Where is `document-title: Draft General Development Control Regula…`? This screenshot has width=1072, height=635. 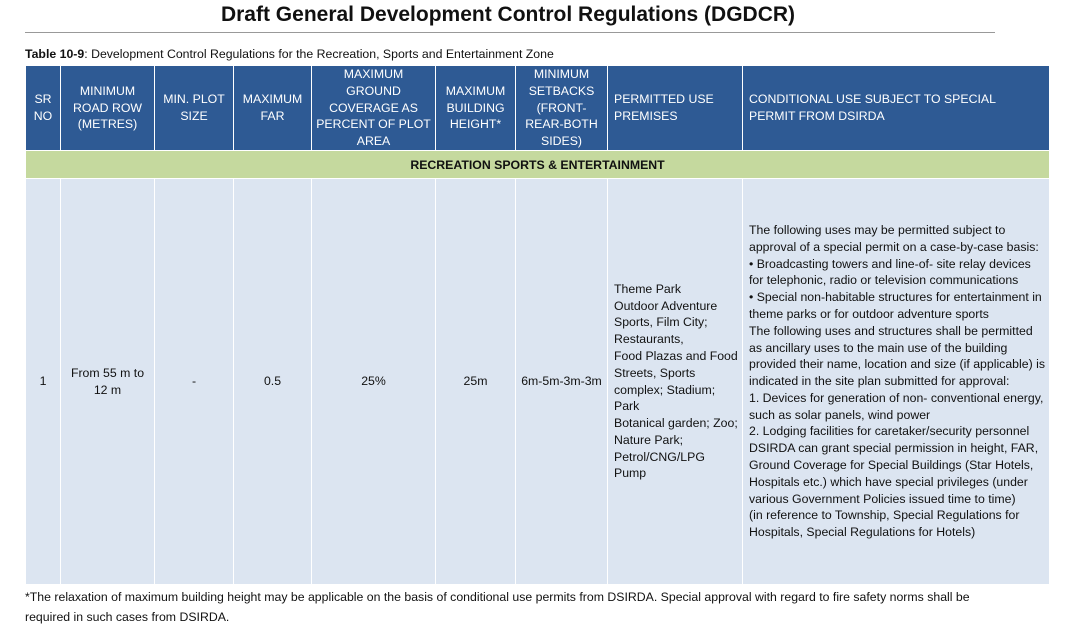
document-title: Draft General Development Control Regula… is located at coordinates (508, 14).